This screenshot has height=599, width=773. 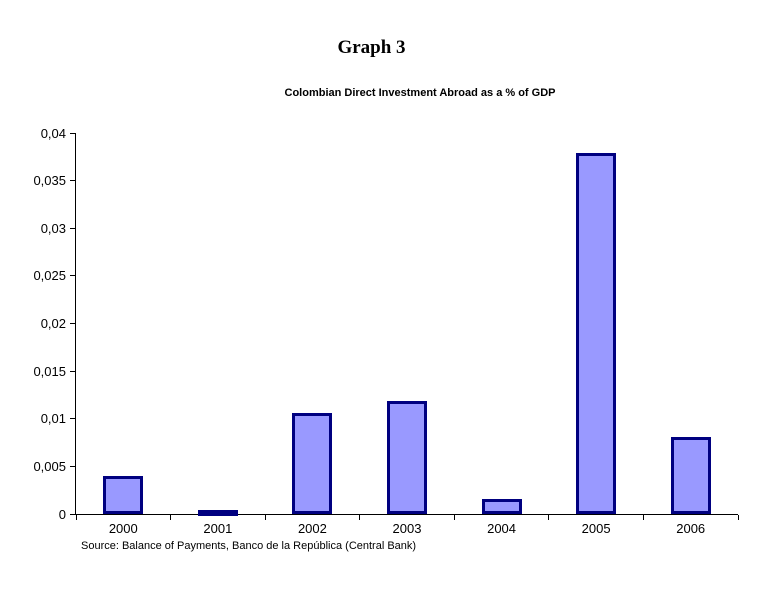 I want to click on bar-2006, so click(x=690, y=475).